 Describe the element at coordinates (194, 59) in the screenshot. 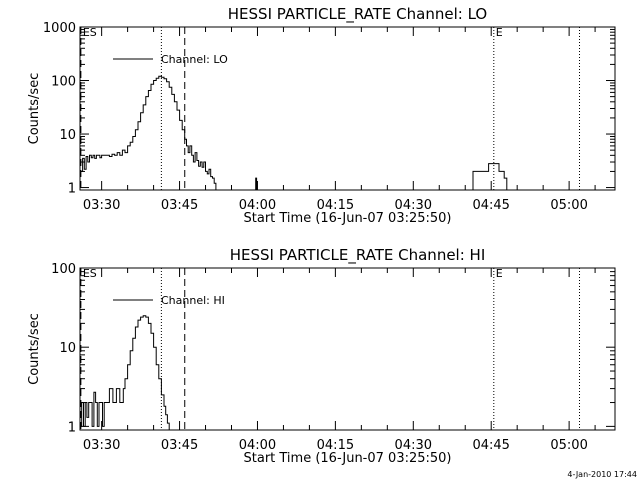

I see `legend-entry: Channel: LO` at that location.